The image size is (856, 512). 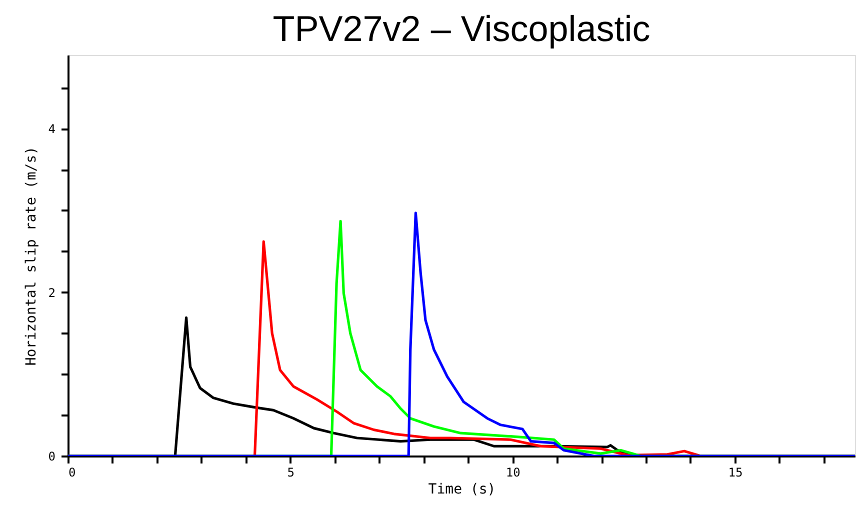 What do you see at coordinates (462, 490) in the screenshot?
I see `x-axis-title: Time (s)` at bounding box center [462, 490].